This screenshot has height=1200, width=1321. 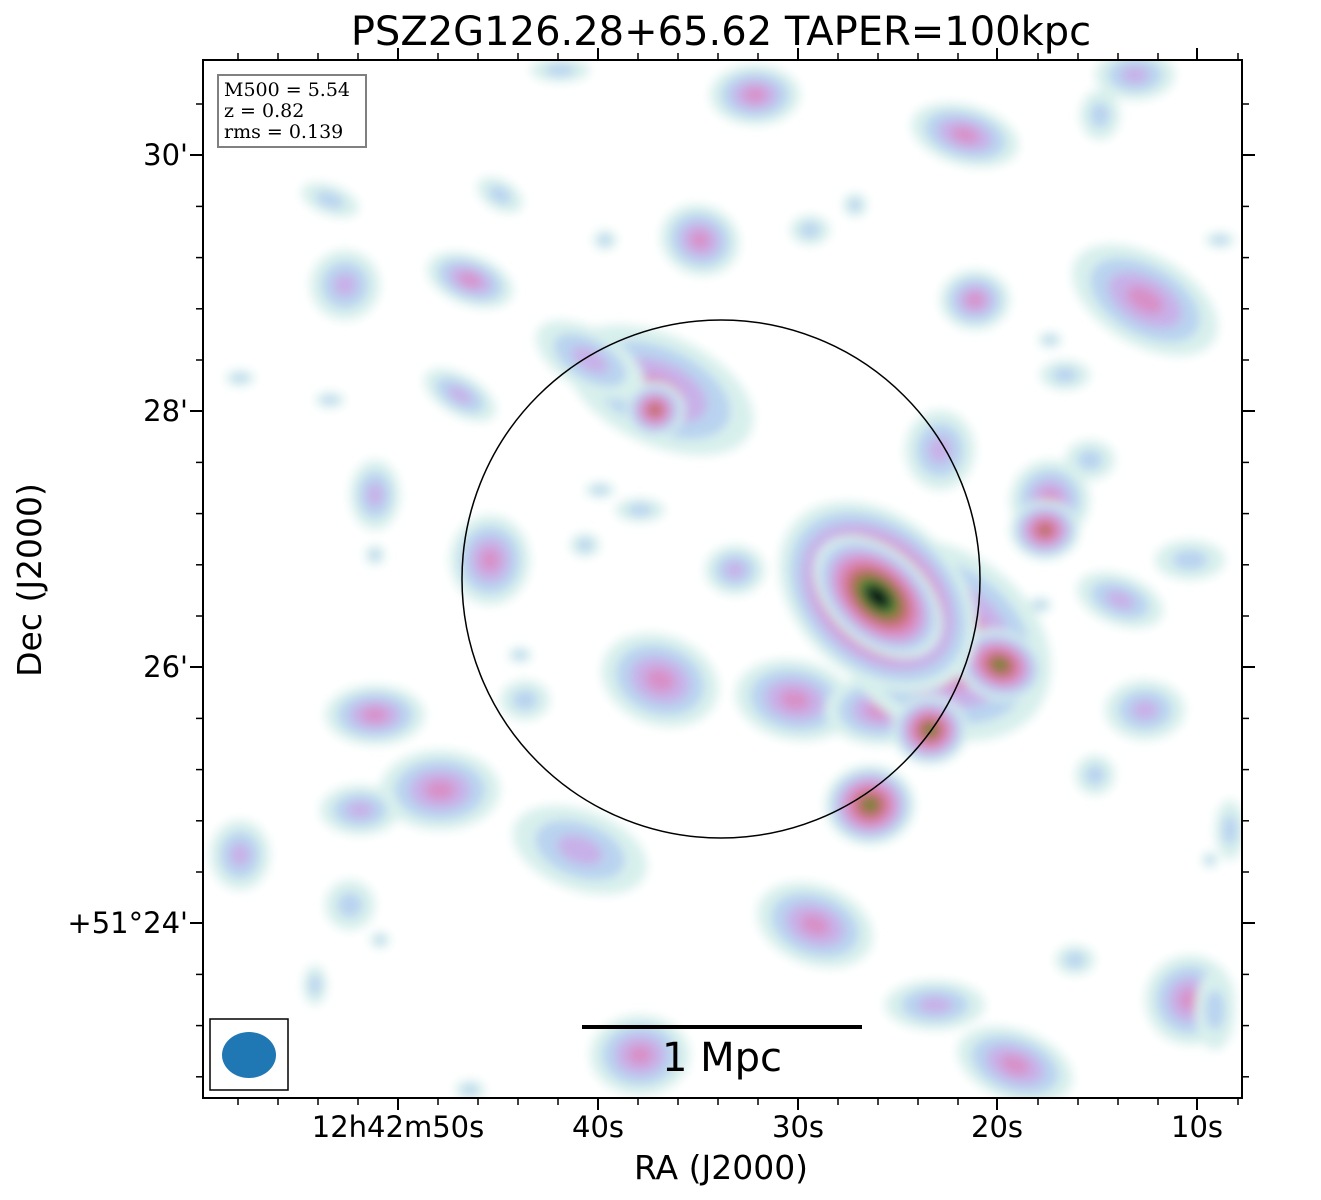 What do you see at coordinates (1045, 530) in the screenshot?
I see `knot-northeast` at bounding box center [1045, 530].